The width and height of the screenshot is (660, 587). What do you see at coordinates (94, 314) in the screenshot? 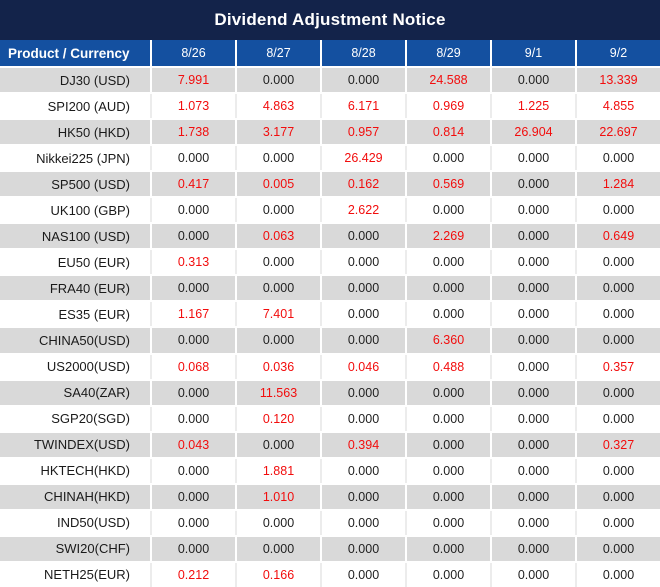
I see `product-cell: ES35 (EUR)` at bounding box center [94, 314].